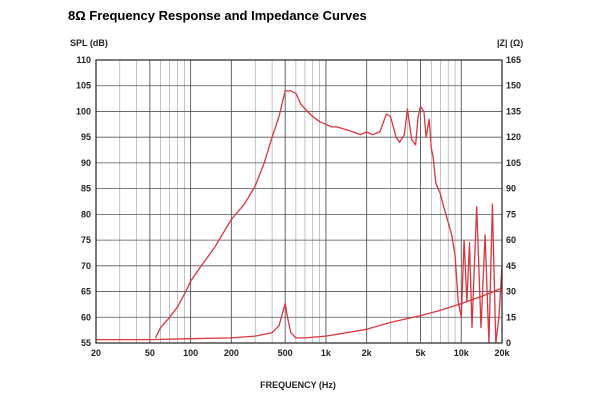 This screenshot has width=600, height=400. Describe the element at coordinates (513, 111) in the screenshot. I see `y-tick-label-right: 135` at that location.